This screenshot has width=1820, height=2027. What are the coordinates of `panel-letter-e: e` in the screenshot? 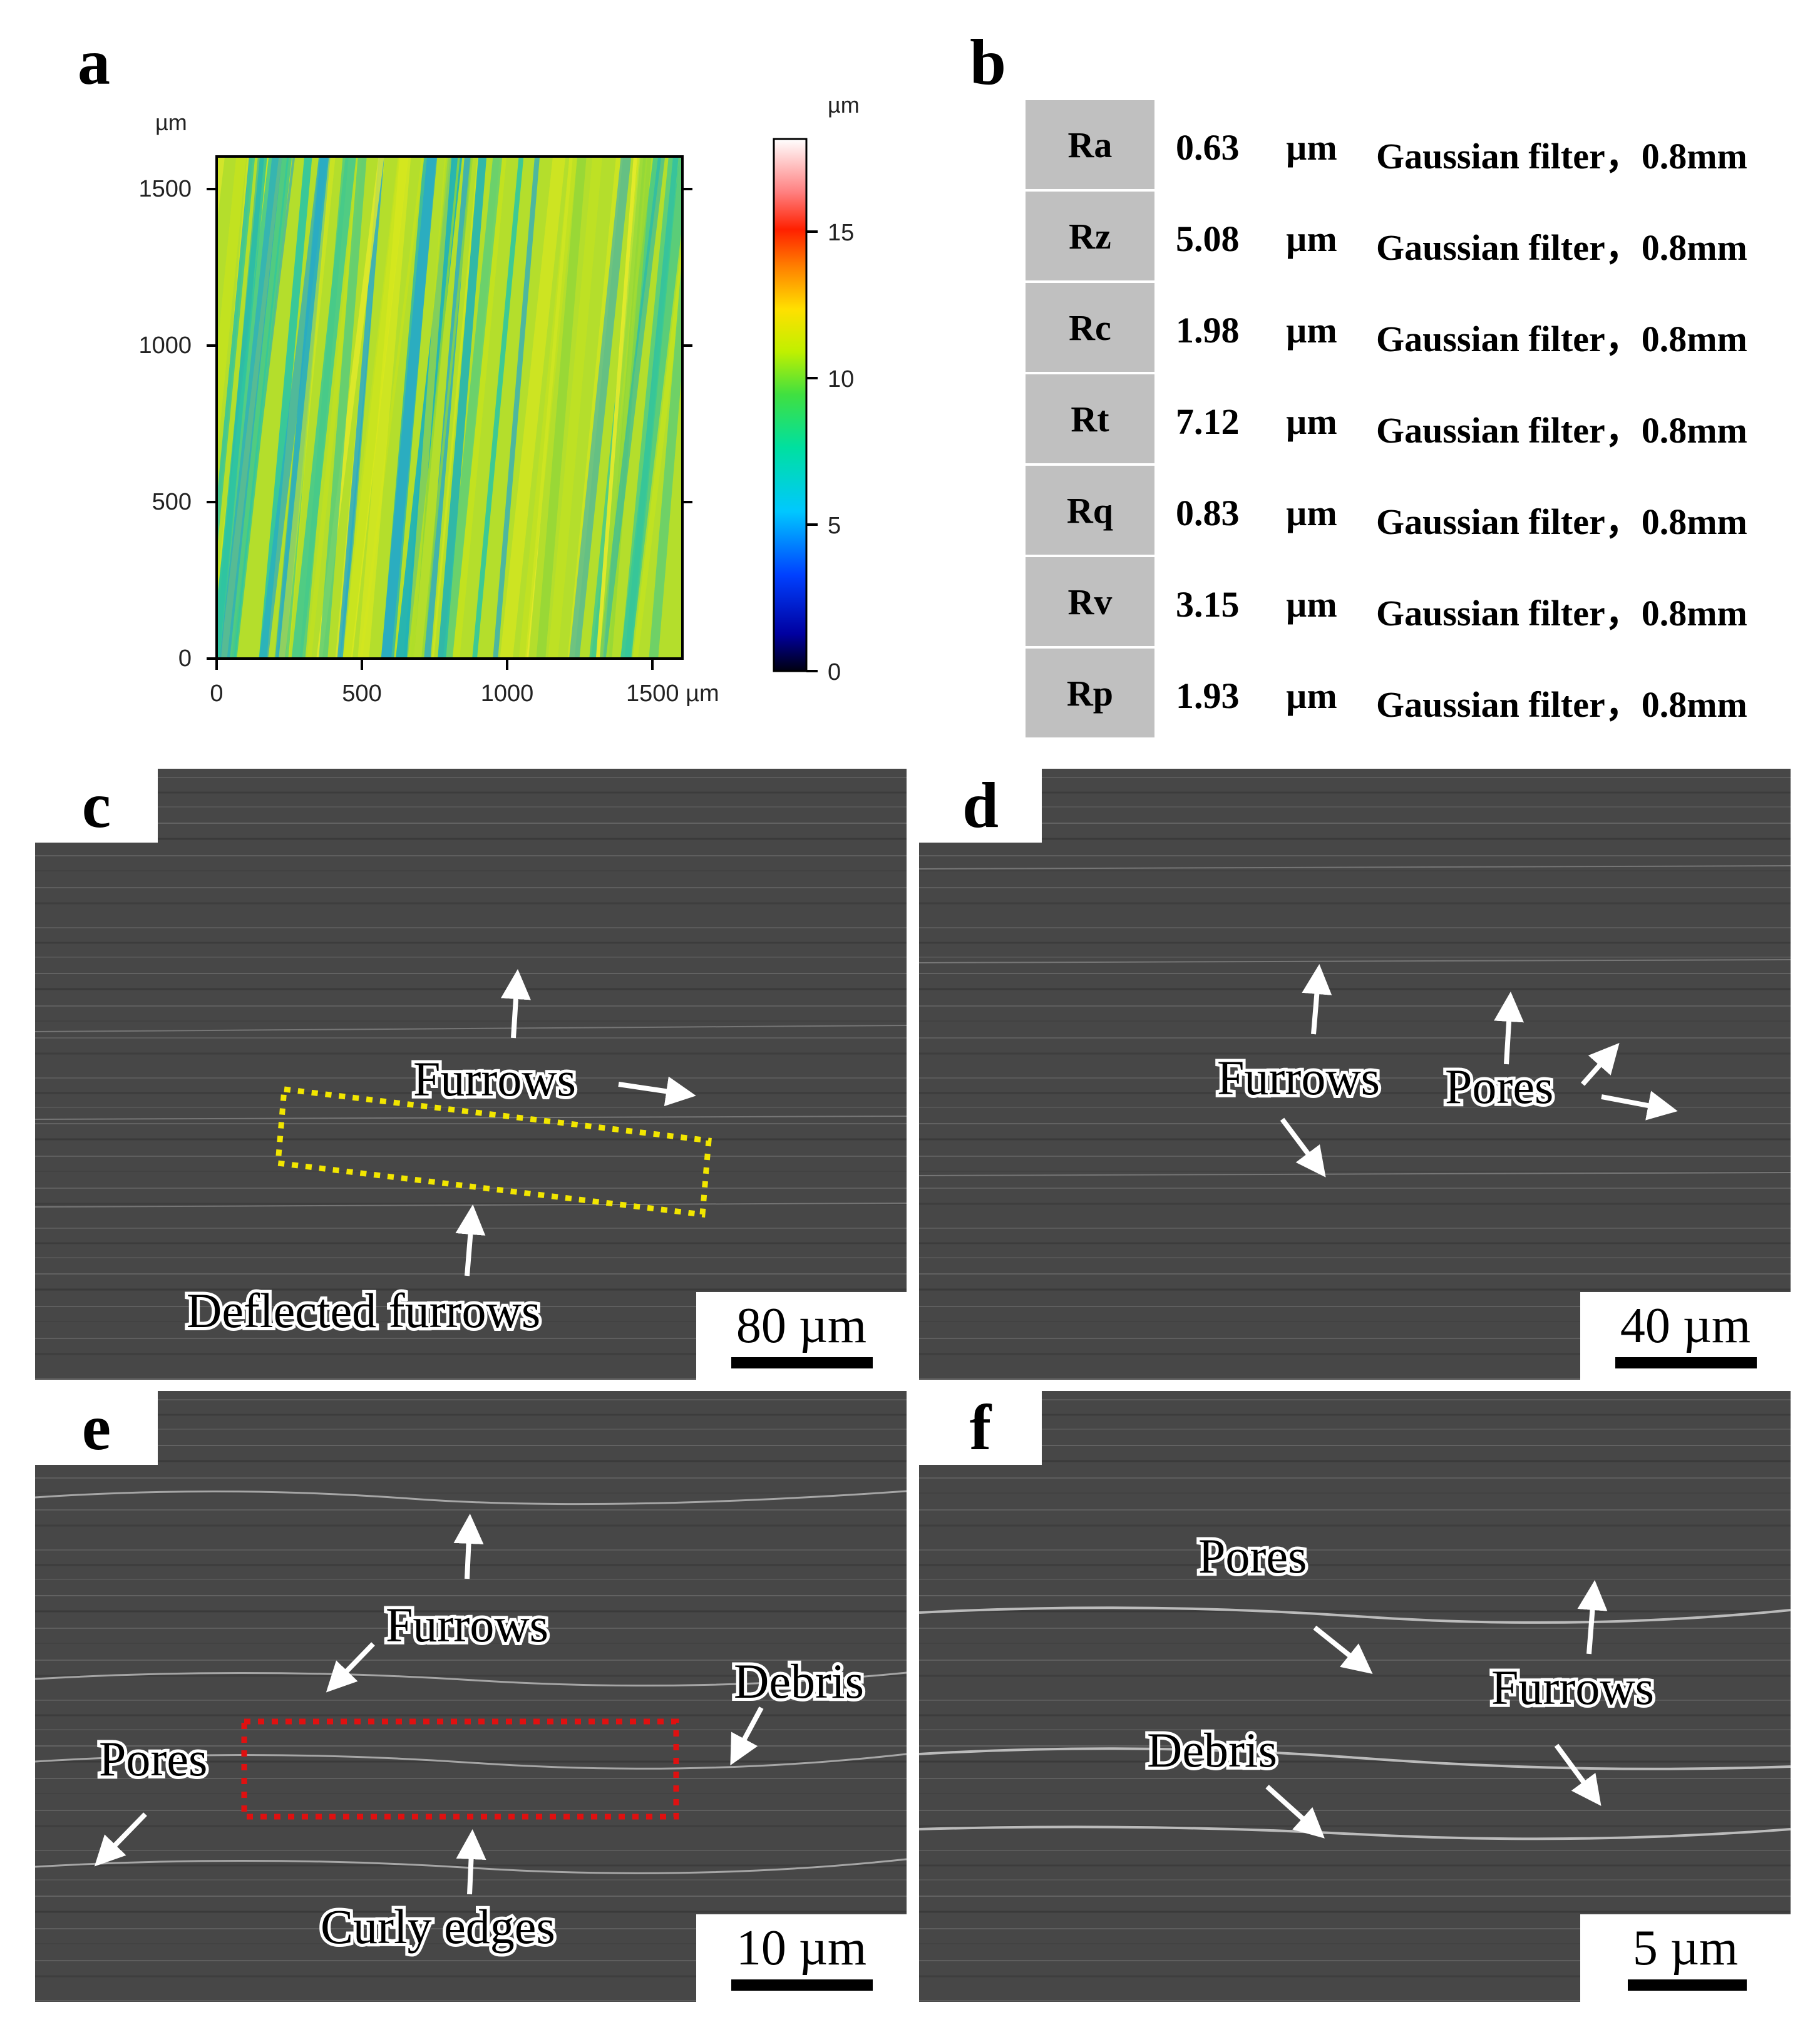 It's located at (96, 1428).